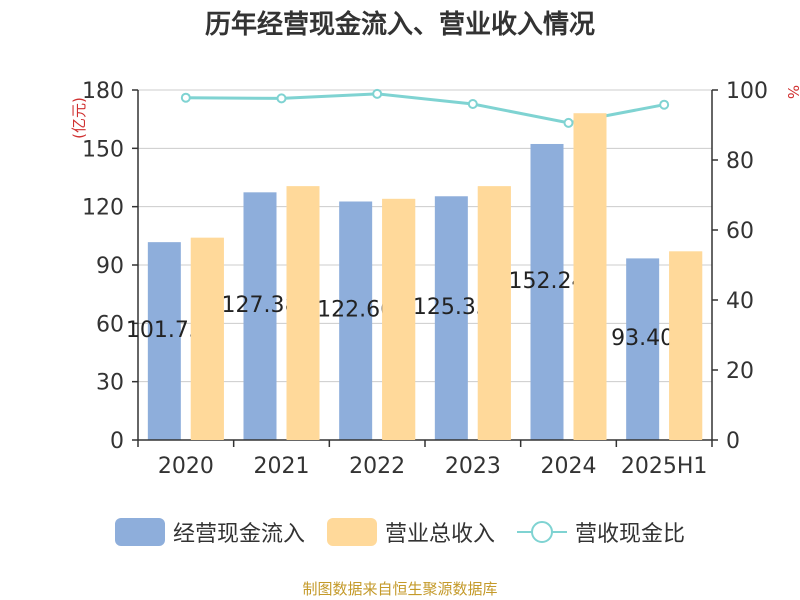  What do you see at coordinates (103, 91) in the screenshot?
I see `y-left-tick-label: 180` at bounding box center [103, 91].